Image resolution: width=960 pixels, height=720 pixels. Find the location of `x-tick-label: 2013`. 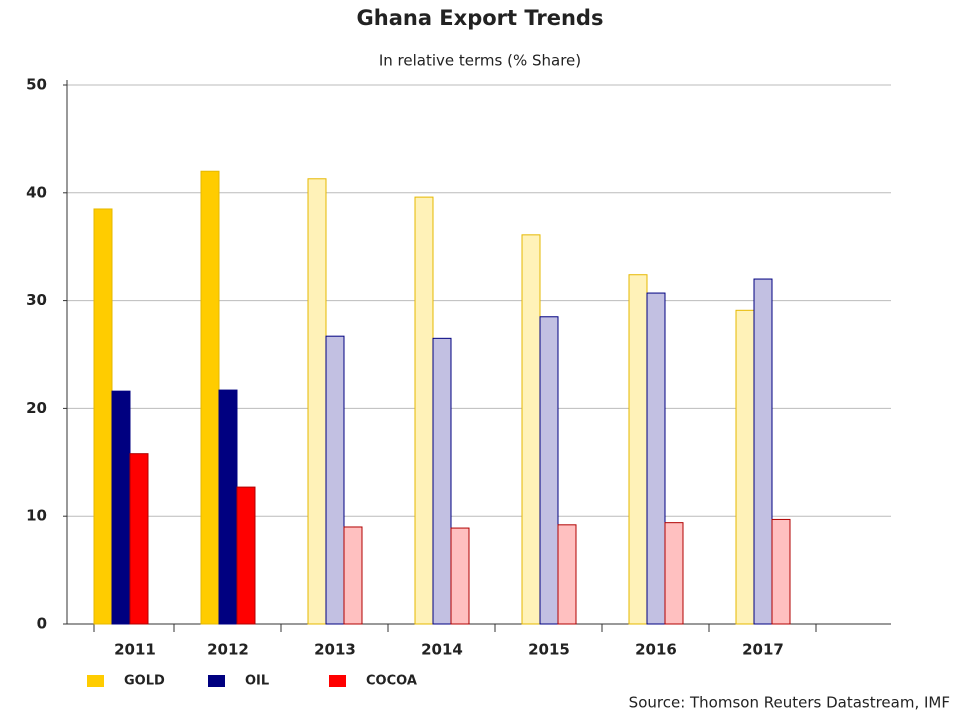

x-tick-label: 2013 is located at coordinates (335, 650).